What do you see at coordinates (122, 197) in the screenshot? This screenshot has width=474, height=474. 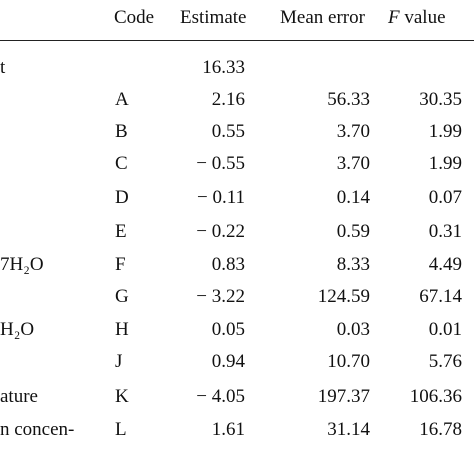 I see `code-cell: D` at bounding box center [122, 197].